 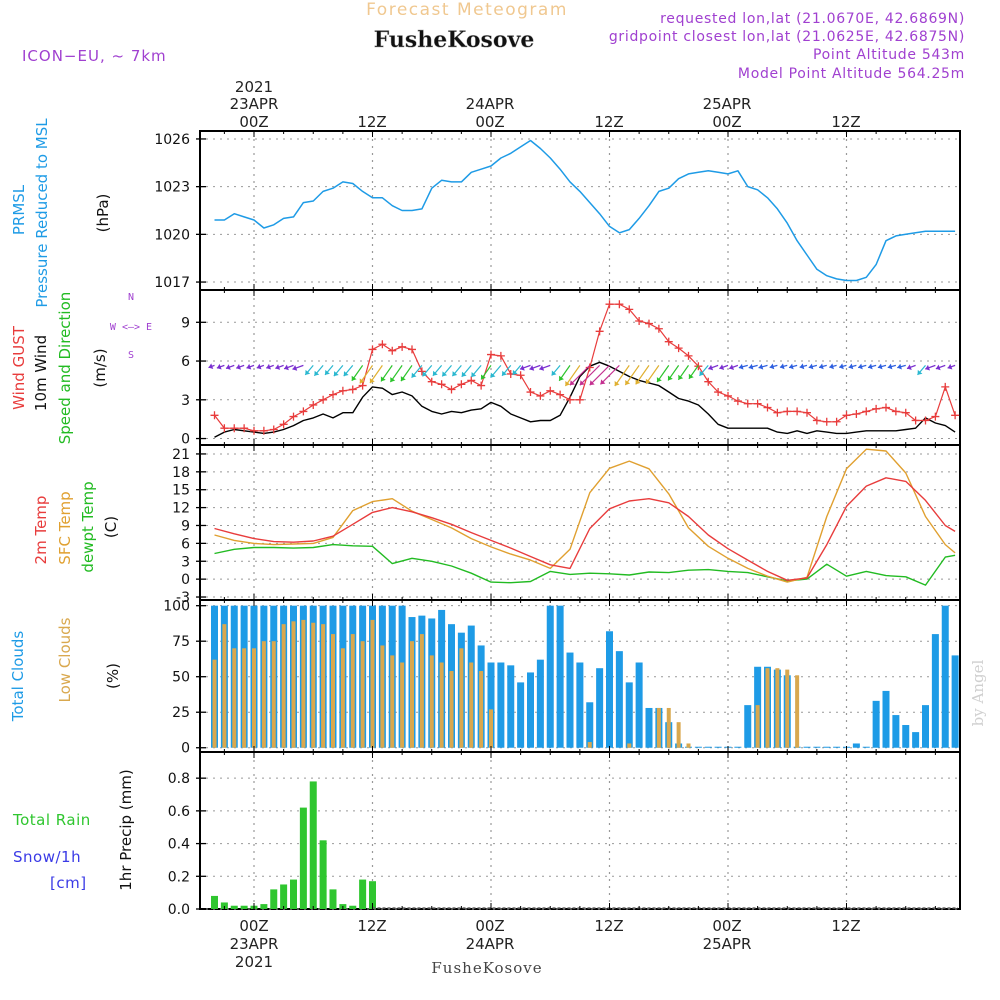 What do you see at coordinates (103, 213) in the screenshot?
I see `pressure-unit-label: (hPa)` at bounding box center [103, 213].